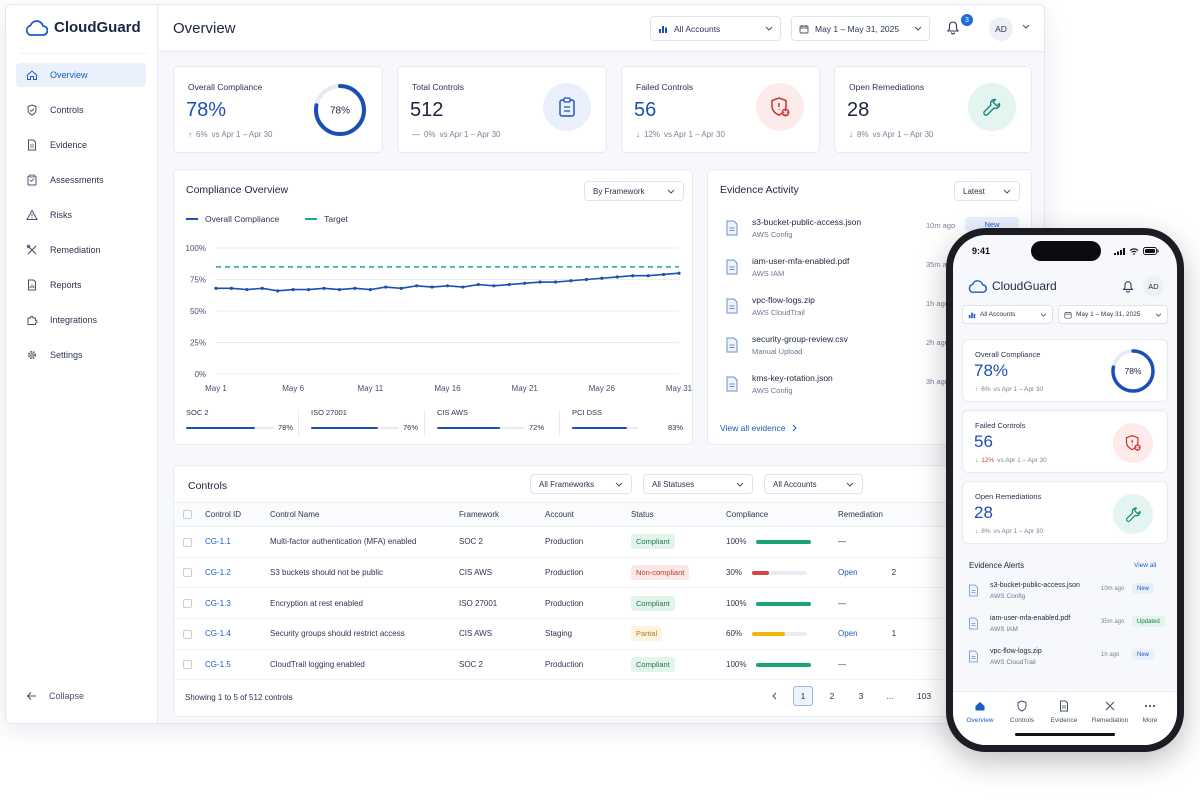  What do you see at coordinates (653, 542) in the screenshot?
I see `status-badge: Compliant` at bounding box center [653, 542].